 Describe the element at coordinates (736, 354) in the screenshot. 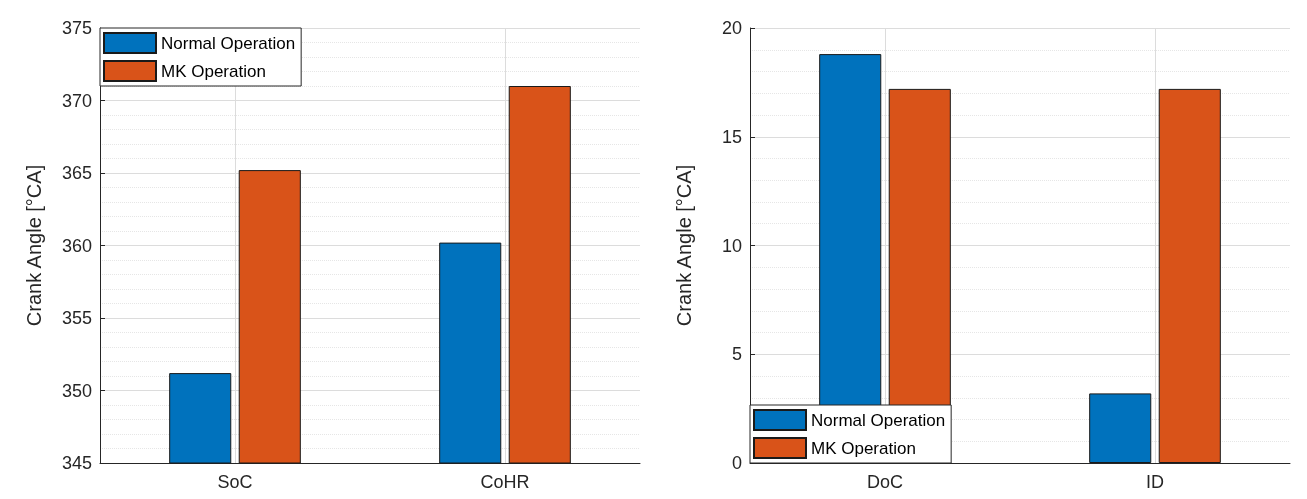

I see `y-tick-label: 5` at that location.